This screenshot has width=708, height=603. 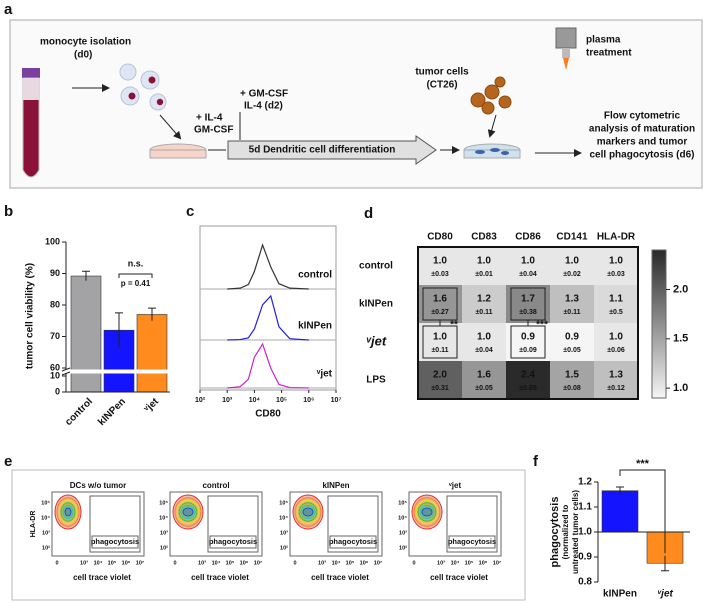 What do you see at coordinates (216, 563) in the screenshot?
I see `x-tick-label: 10⁴` at bounding box center [216, 563].